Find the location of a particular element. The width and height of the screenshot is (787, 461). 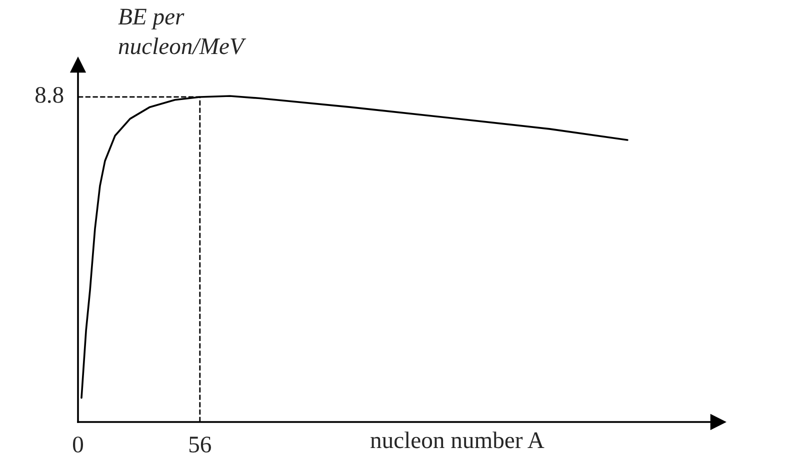

x-tick-label: 56 is located at coordinates (200, 444).